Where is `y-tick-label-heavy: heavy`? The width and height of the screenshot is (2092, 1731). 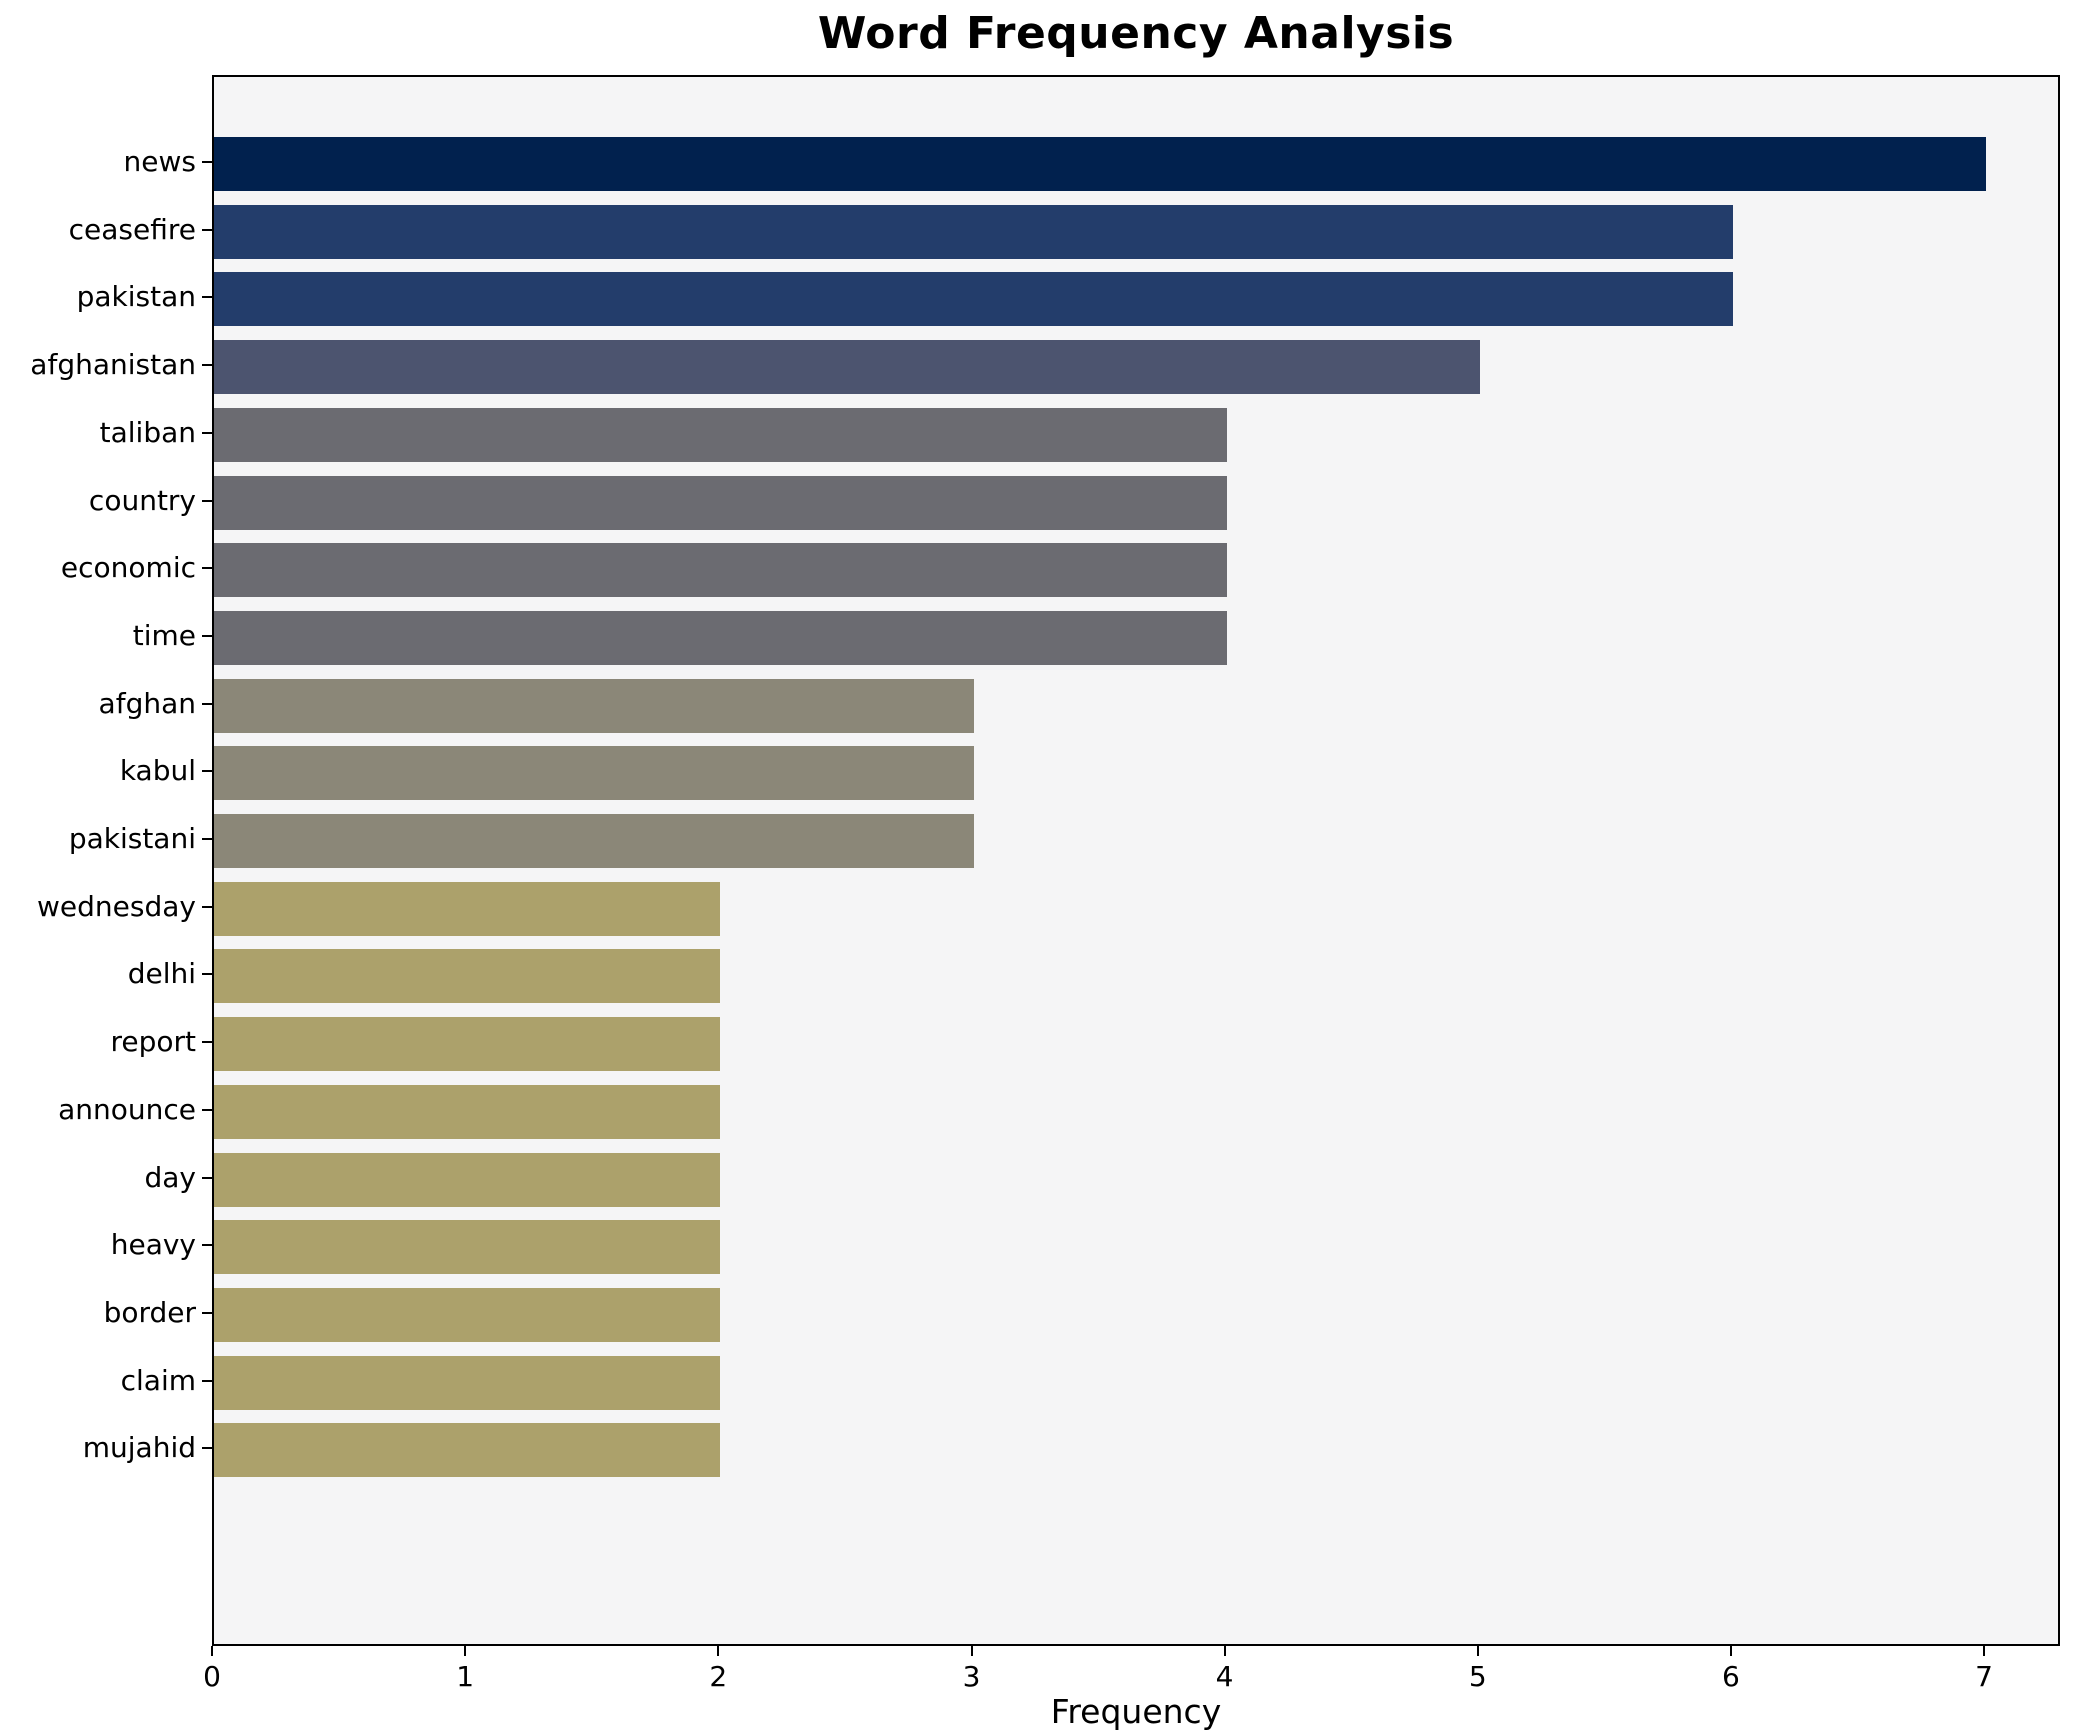 y-tick-label-heavy: heavy is located at coordinates (153, 1245).